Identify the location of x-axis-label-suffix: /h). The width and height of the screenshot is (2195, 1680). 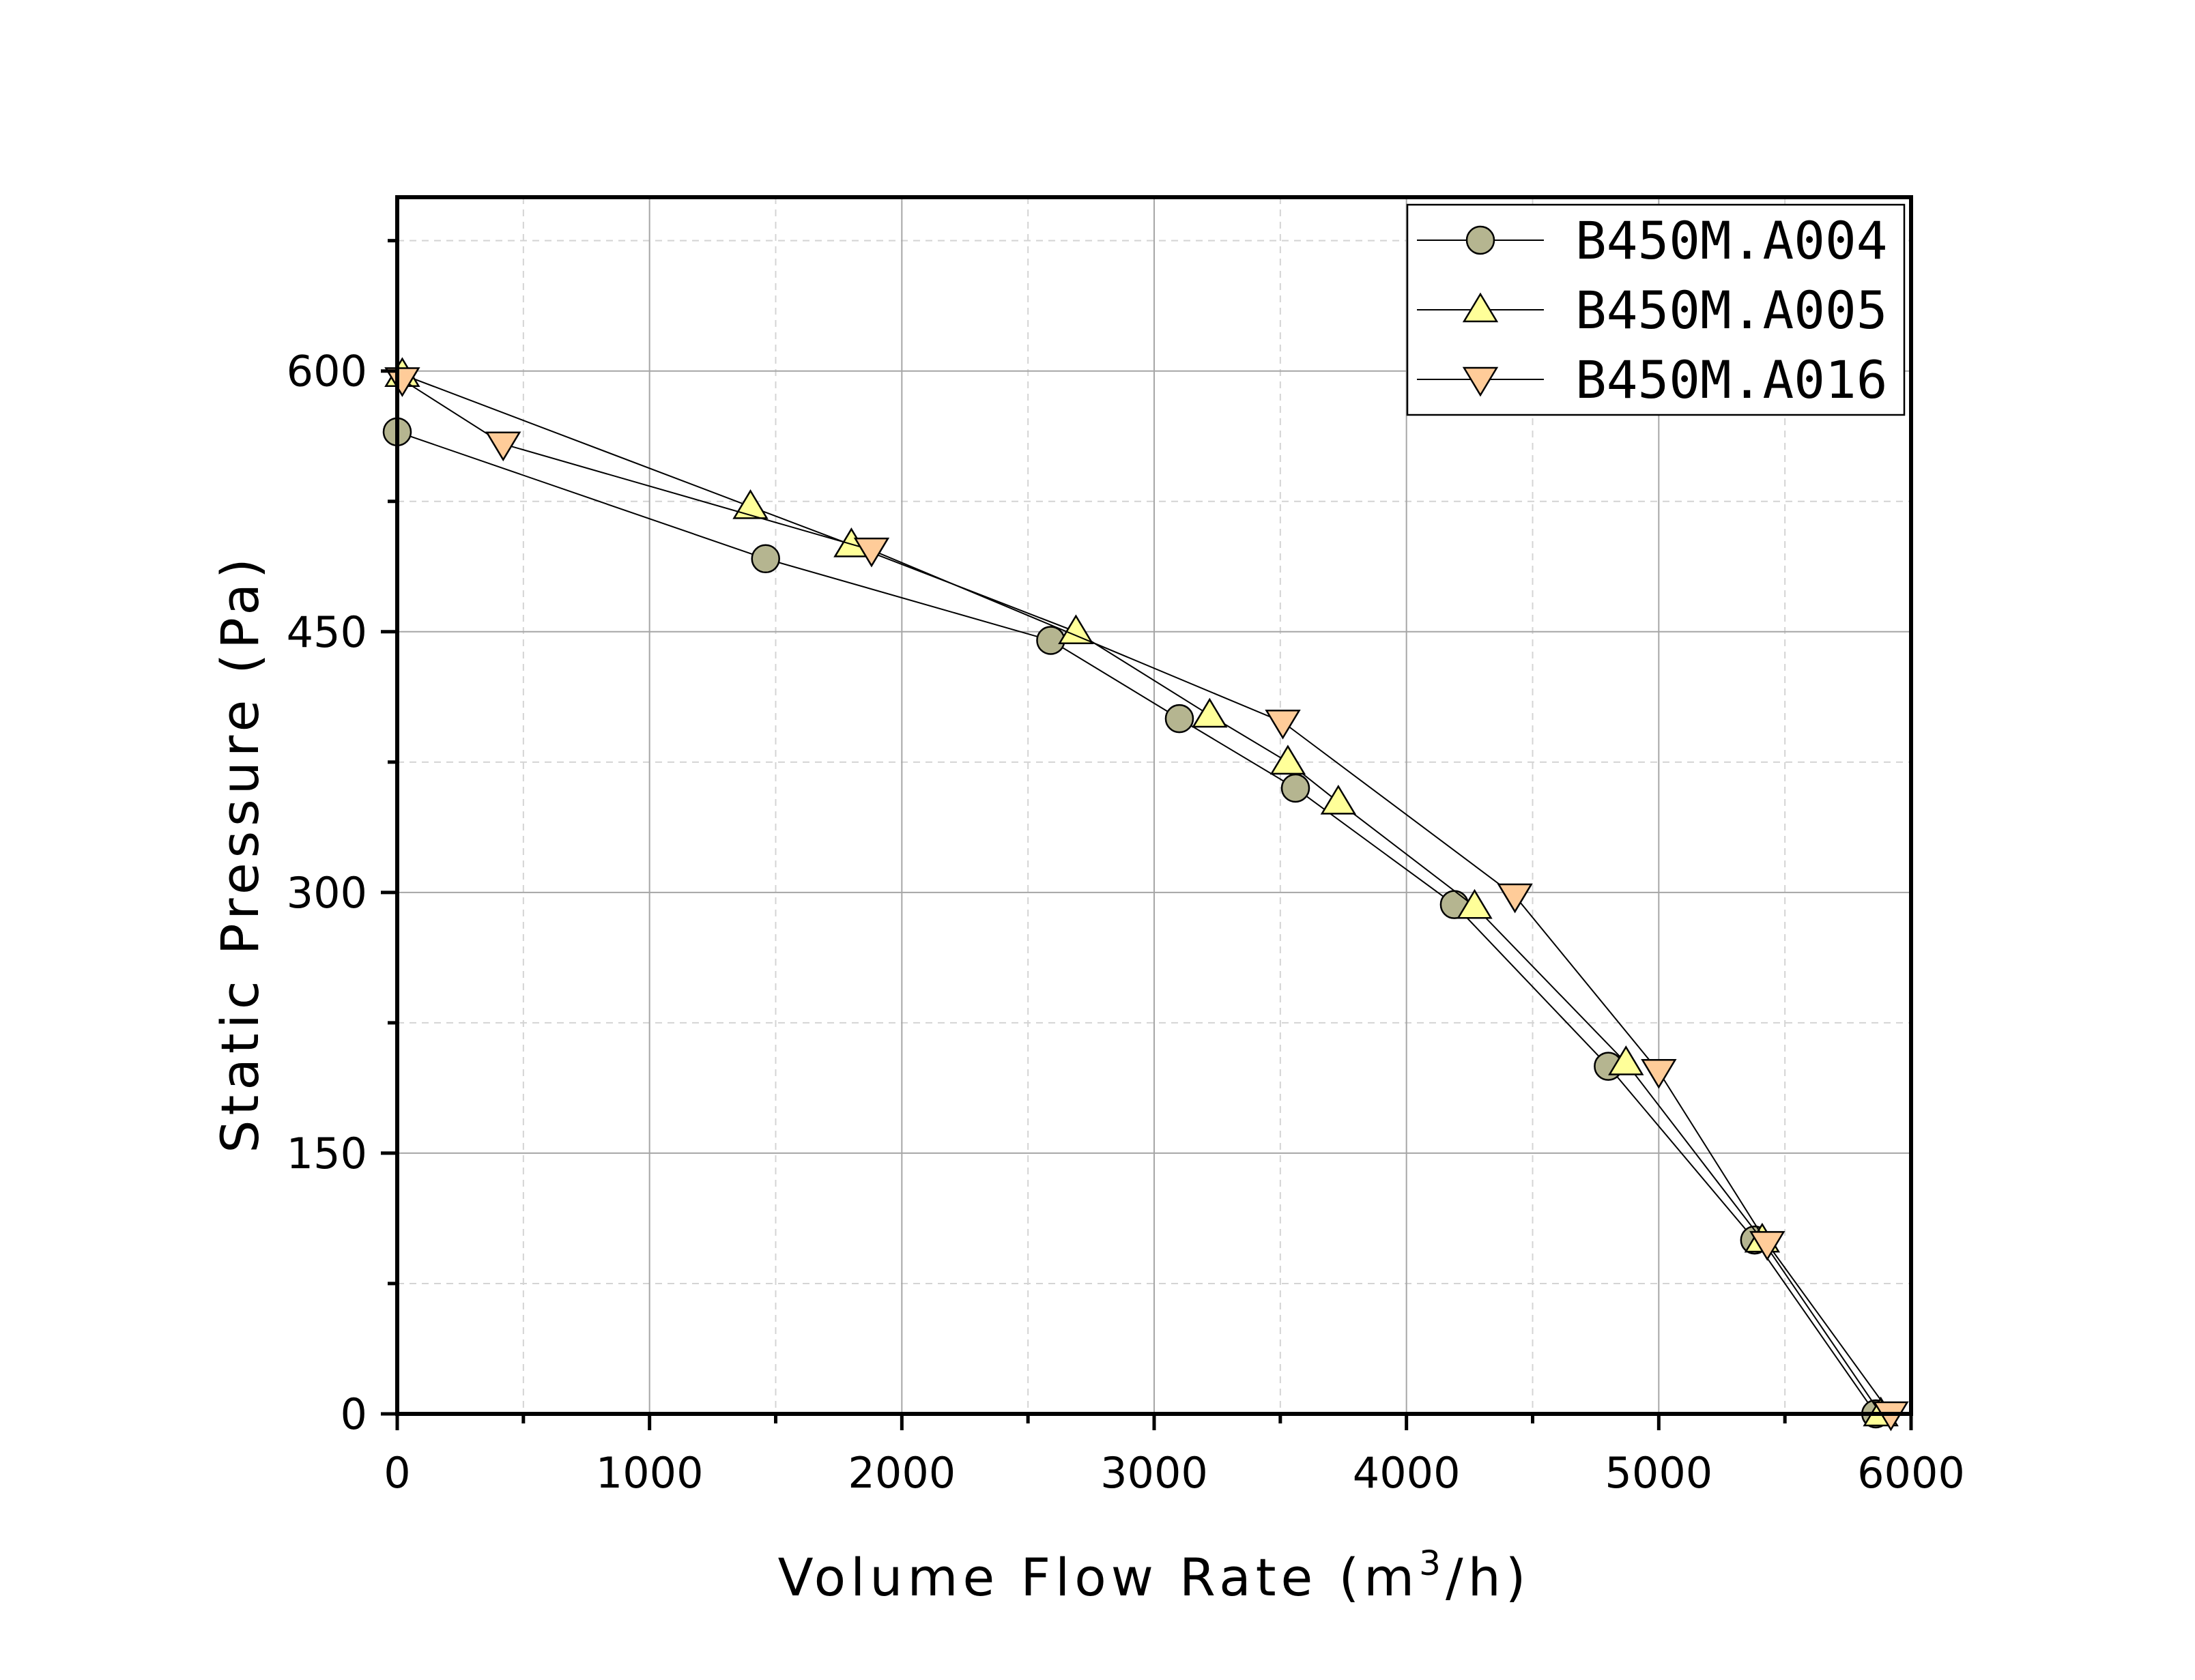
(1488, 1577).